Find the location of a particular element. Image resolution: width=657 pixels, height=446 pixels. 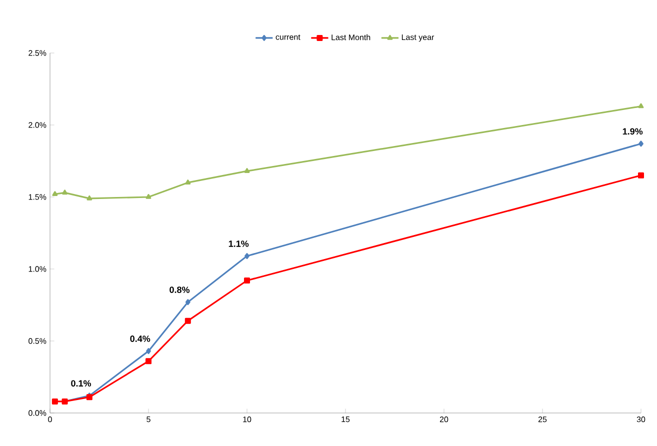

x-tick-label: 5 is located at coordinates (148, 419).